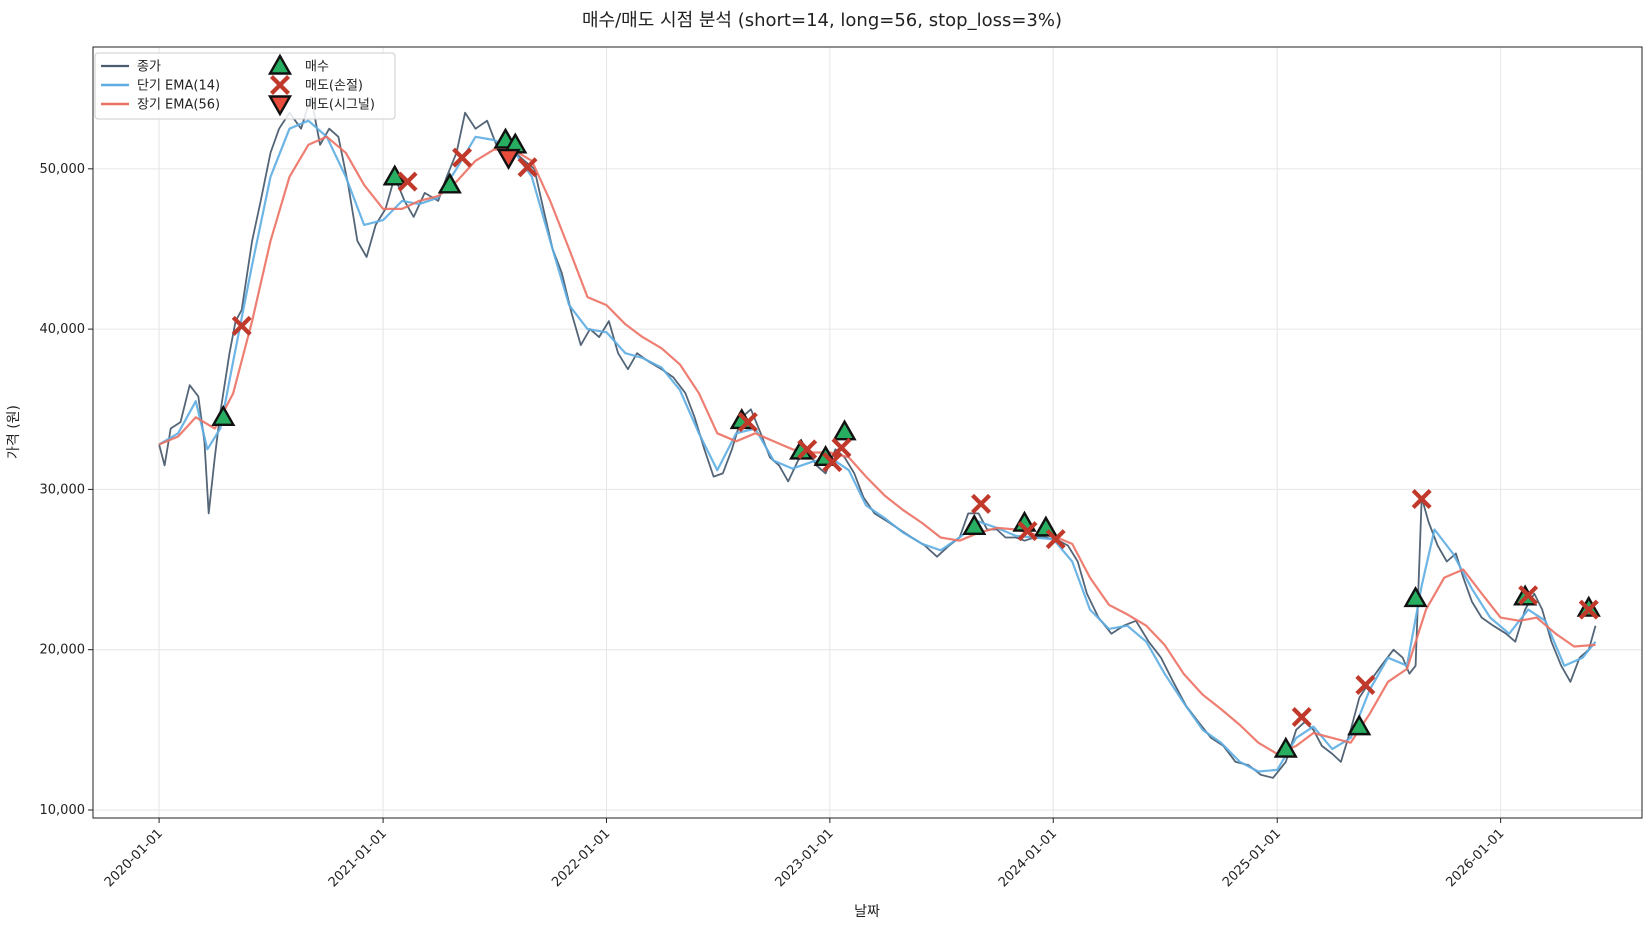 The width and height of the screenshot is (1650, 930). What do you see at coordinates (508, 159) in the screenshot?
I see `marker-sell_signal` at bounding box center [508, 159].